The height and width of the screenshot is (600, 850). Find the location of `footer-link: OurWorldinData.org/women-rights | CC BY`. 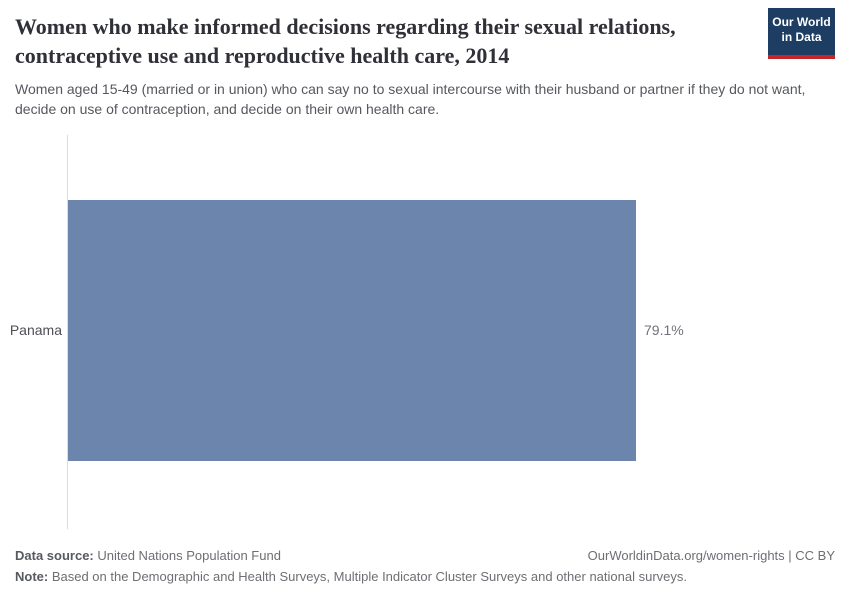

footer-link: OurWorldinData.org/women-rights | CC BY is located at coordinates (711, 555).